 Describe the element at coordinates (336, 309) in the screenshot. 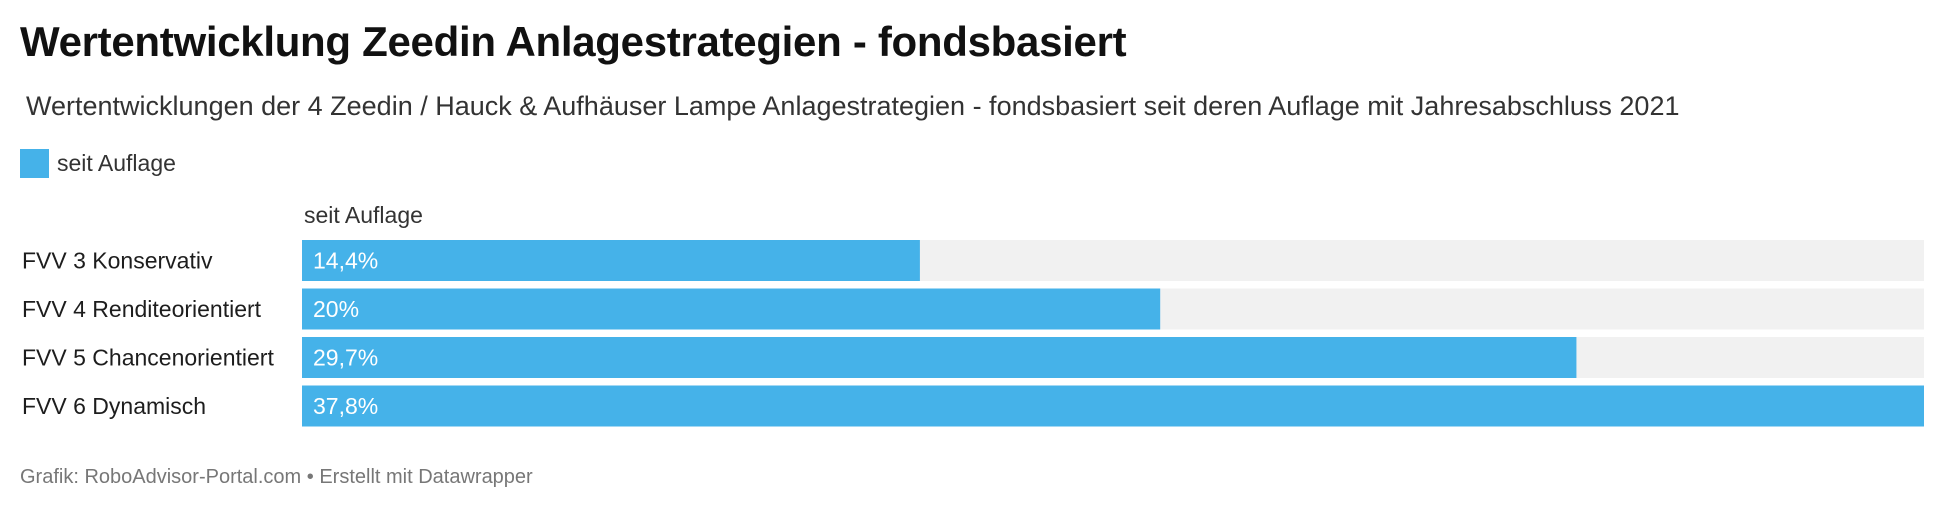

I see `value-label: 20%` at that location.